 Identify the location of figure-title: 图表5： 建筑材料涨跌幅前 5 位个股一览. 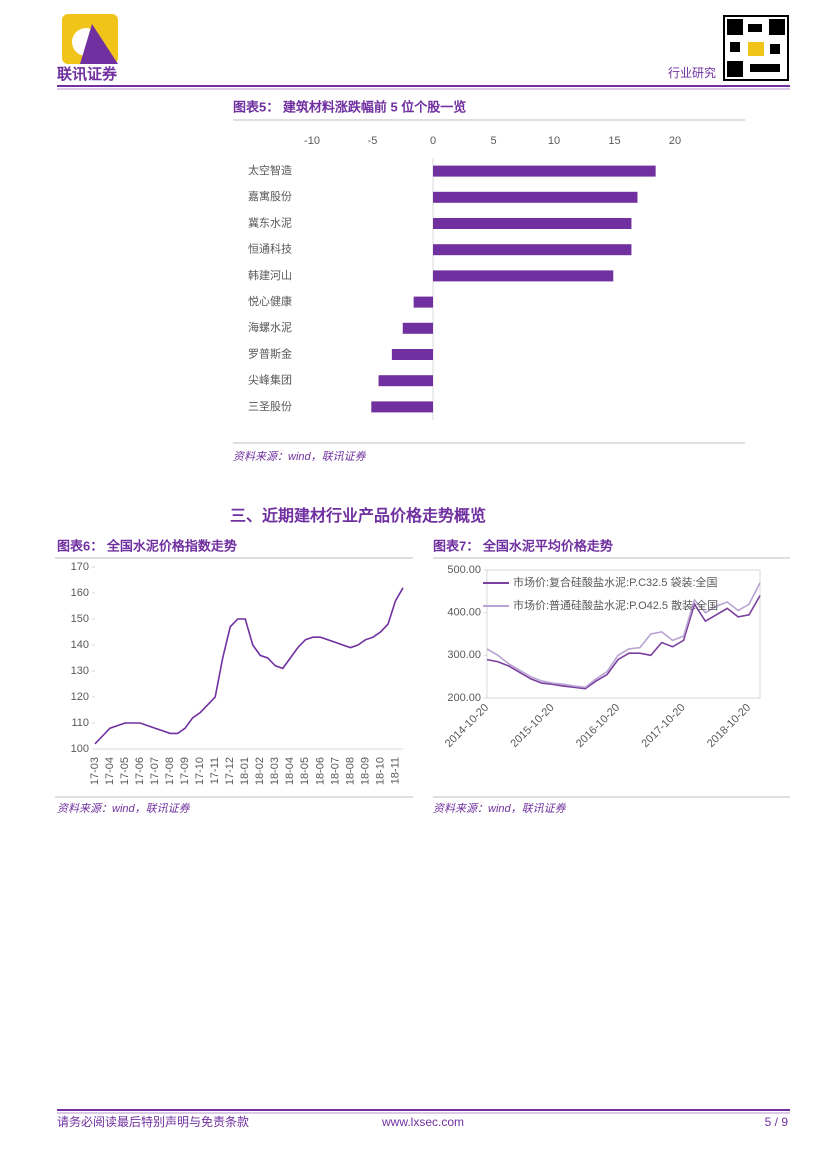
(349, 106).